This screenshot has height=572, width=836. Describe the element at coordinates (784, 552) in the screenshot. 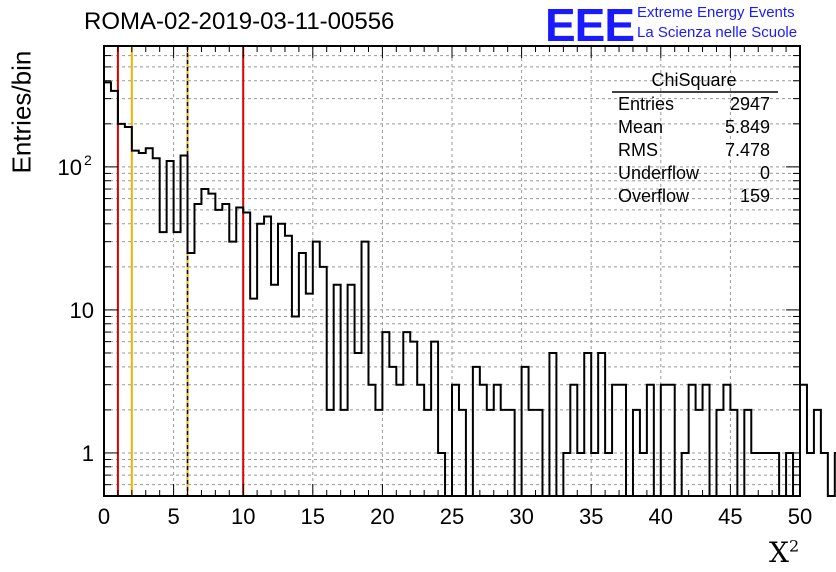

I see `x-axis-label: X2` at that location.